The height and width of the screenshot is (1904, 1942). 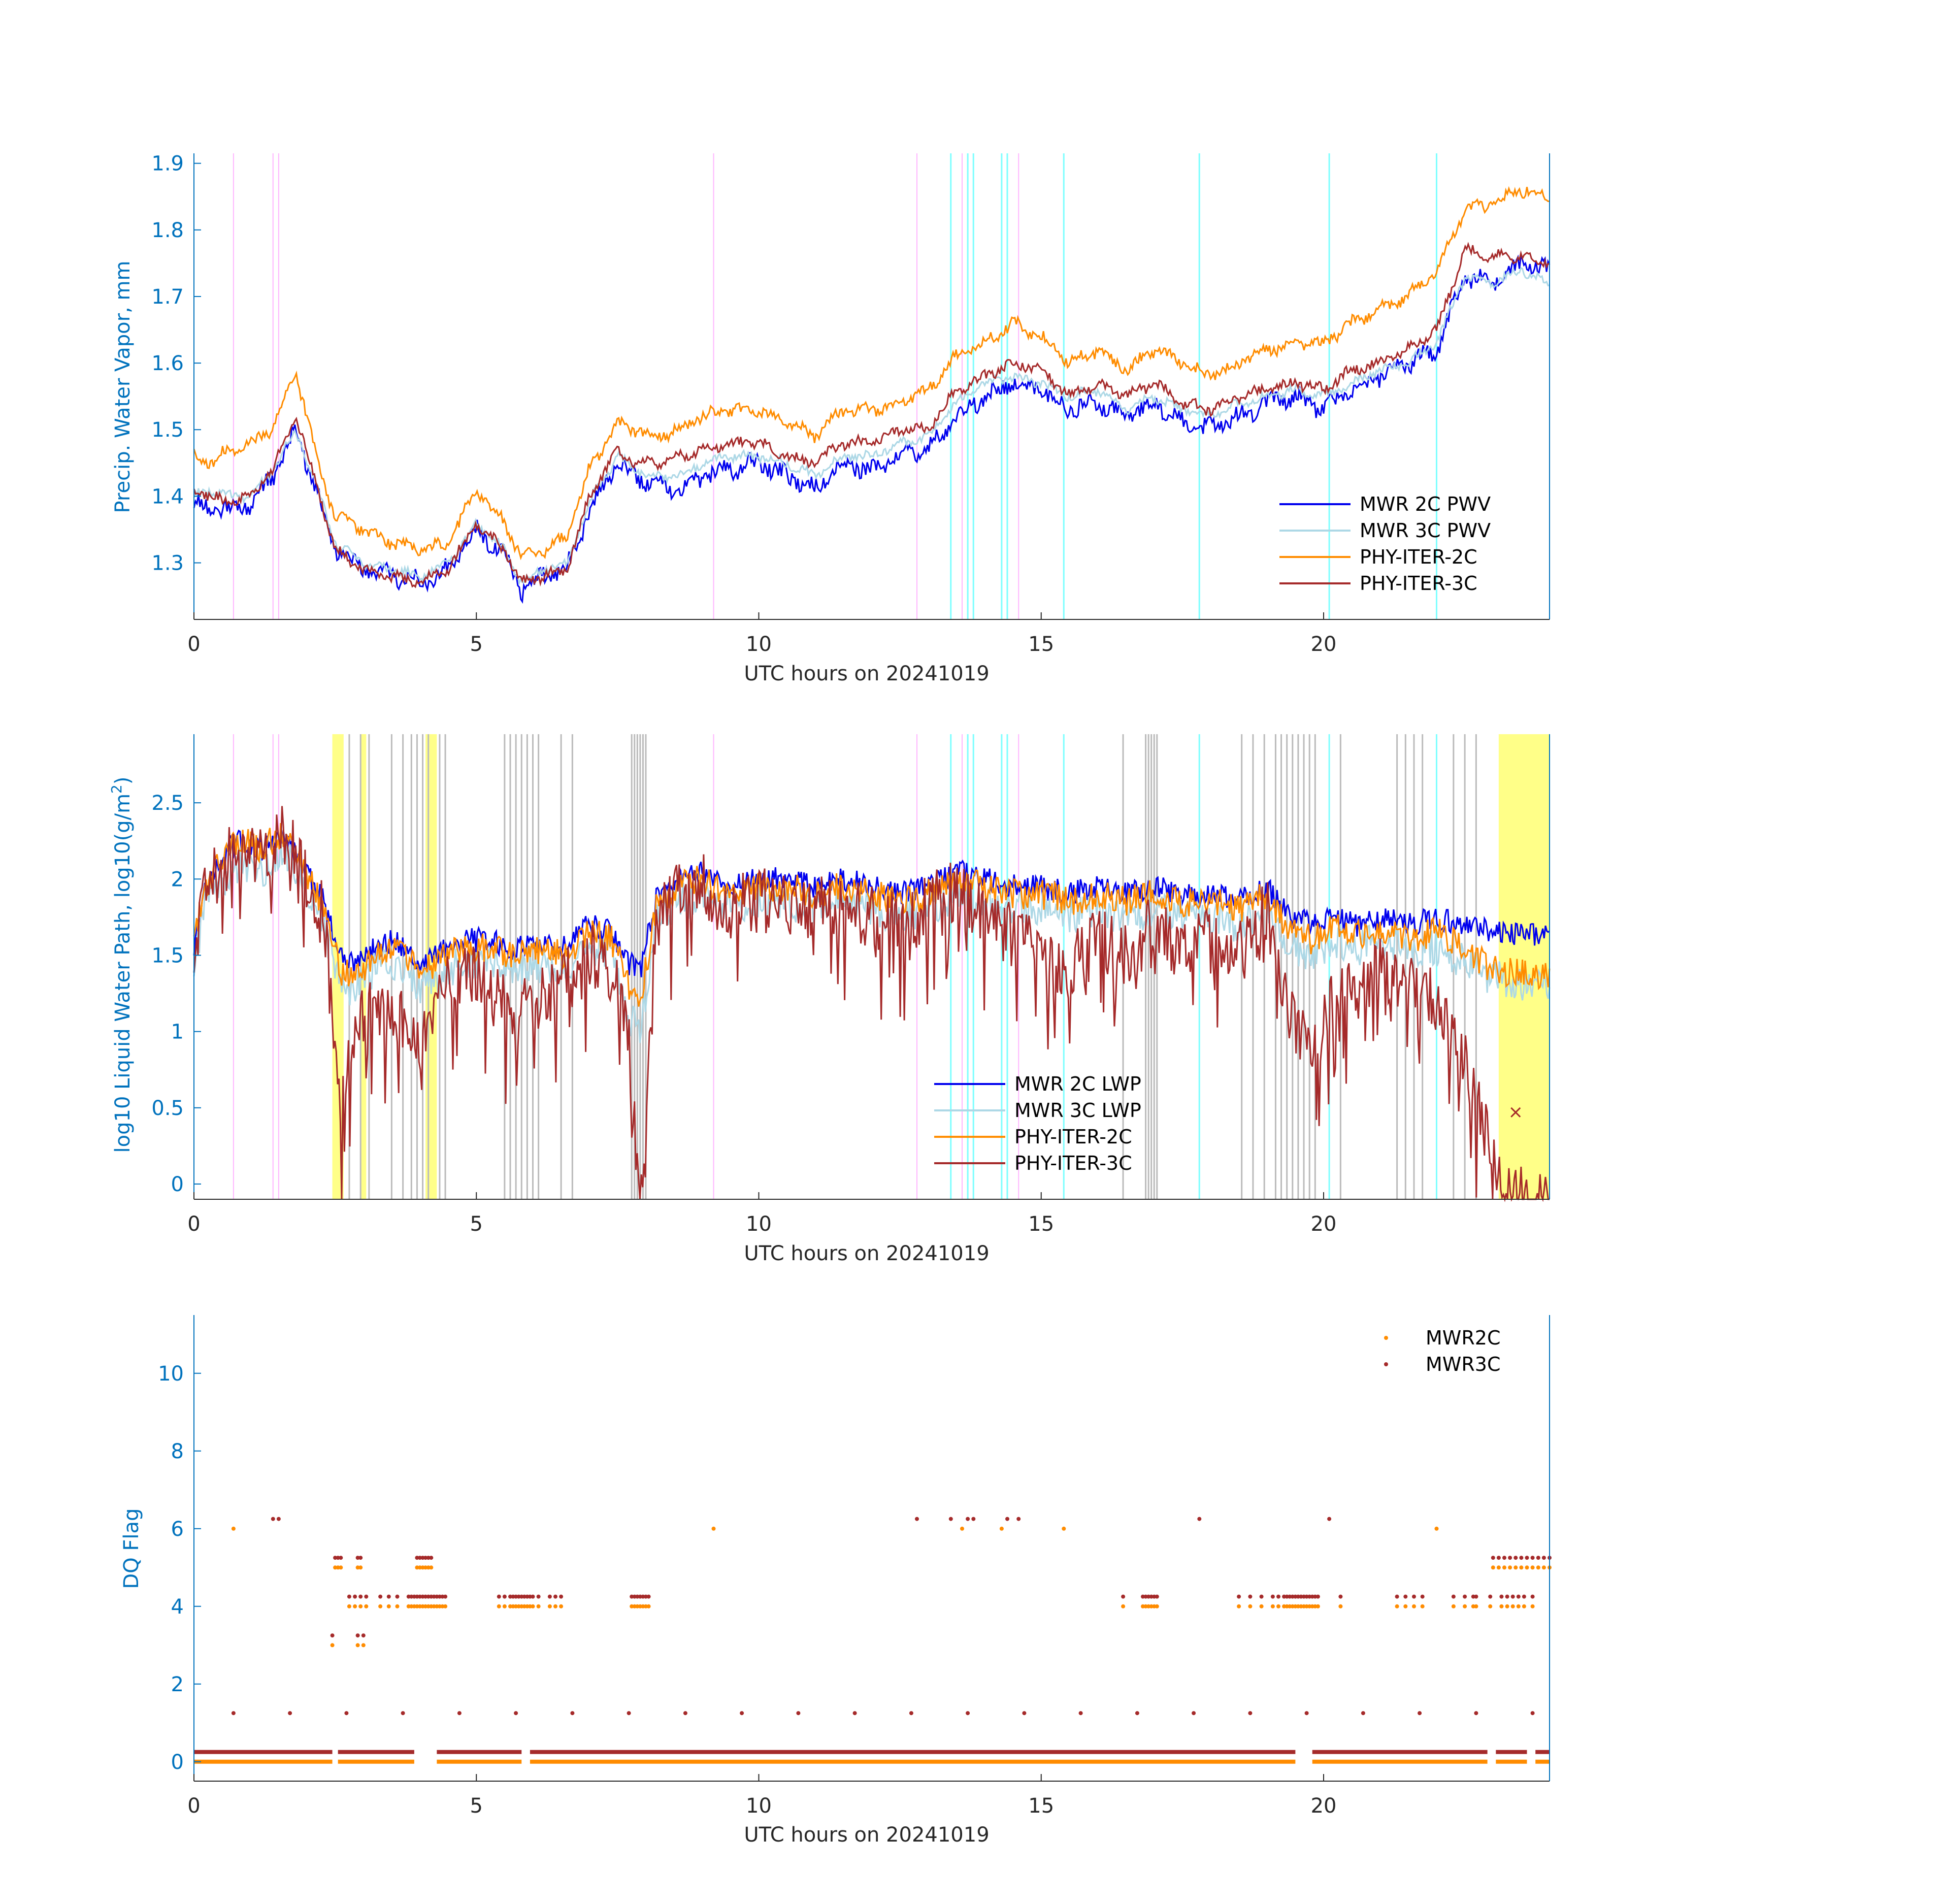 I want to click on y-tick-label: 1, so click(x=177, y=1032).